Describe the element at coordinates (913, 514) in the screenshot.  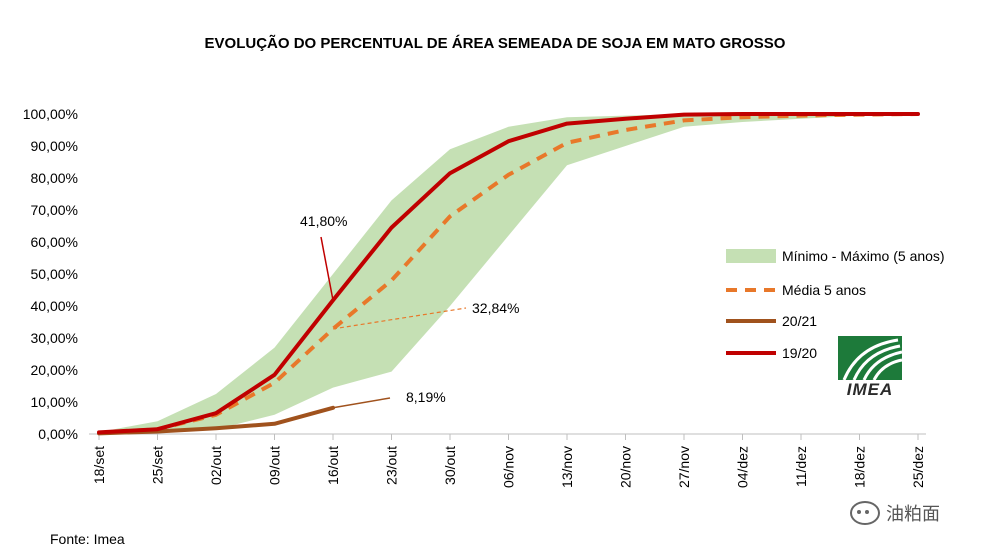
I see `watermark-text: 油粕面` at that location.